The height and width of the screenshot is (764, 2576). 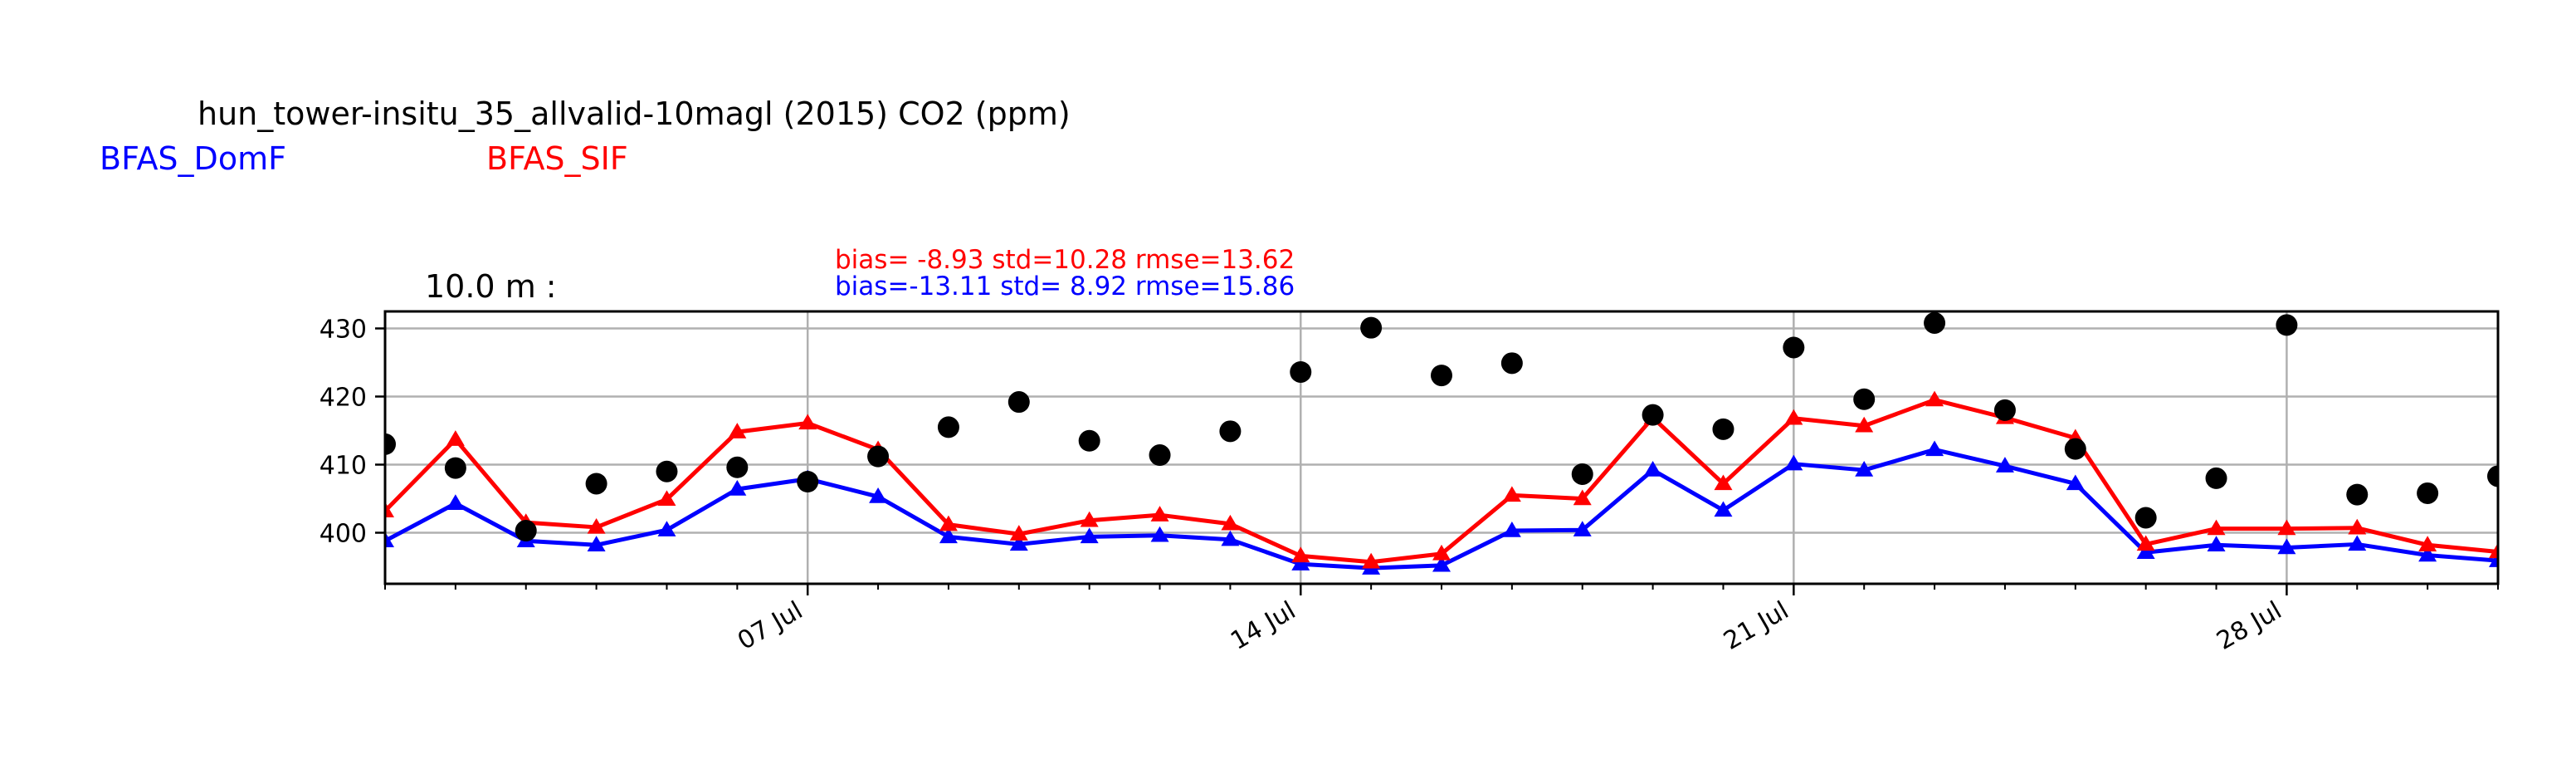 I want to click on y-tick-label: 400, so click(x=344, y=534).